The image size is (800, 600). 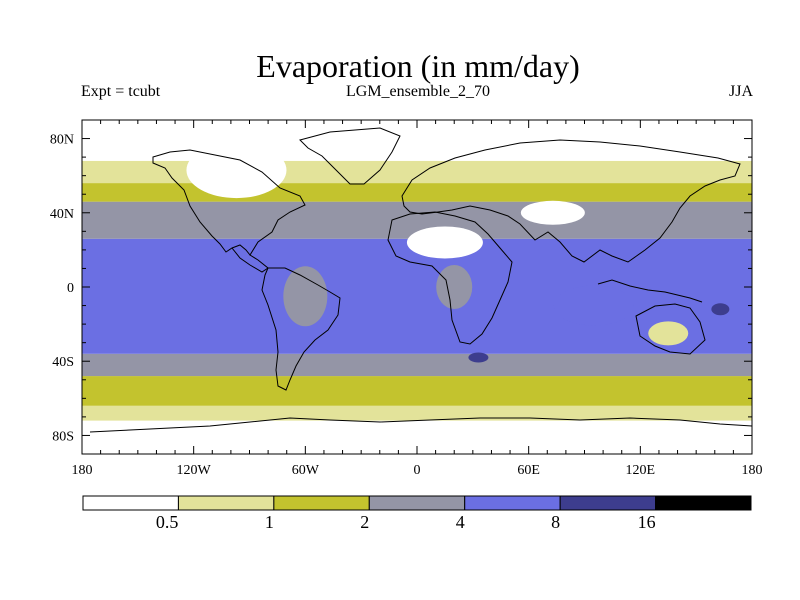 What do you see at coordinates (236, 170) in the screenshot?
I see `region-ice-sheet-north-america` at bounding box center [236, 170].